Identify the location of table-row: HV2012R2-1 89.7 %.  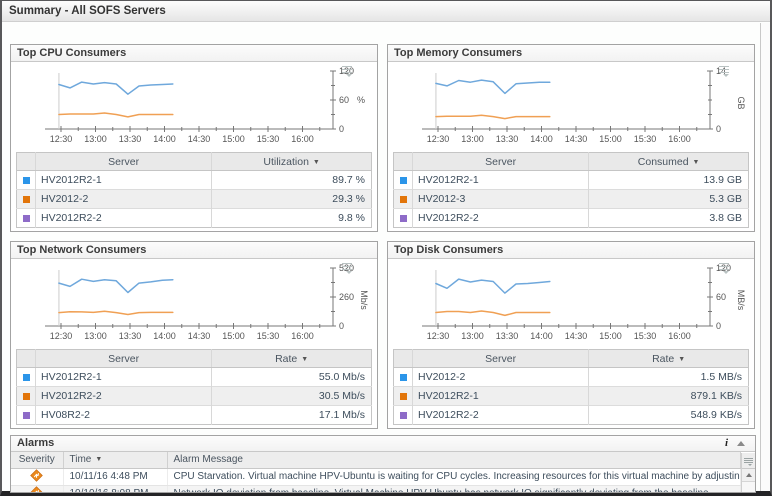
(194, 180).